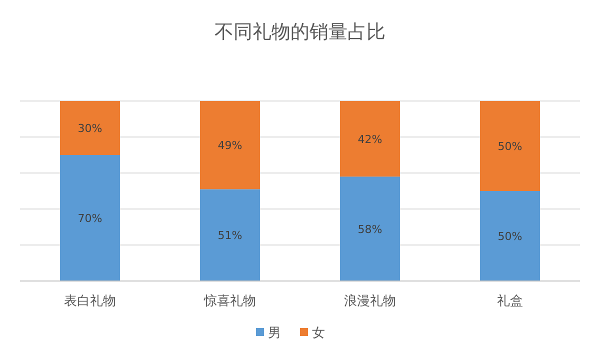  What do you see at coordinates (229, 301) in the screenshot?
I see `x-tick-label: 惊喜礼物` at bounding box center [229, 301].